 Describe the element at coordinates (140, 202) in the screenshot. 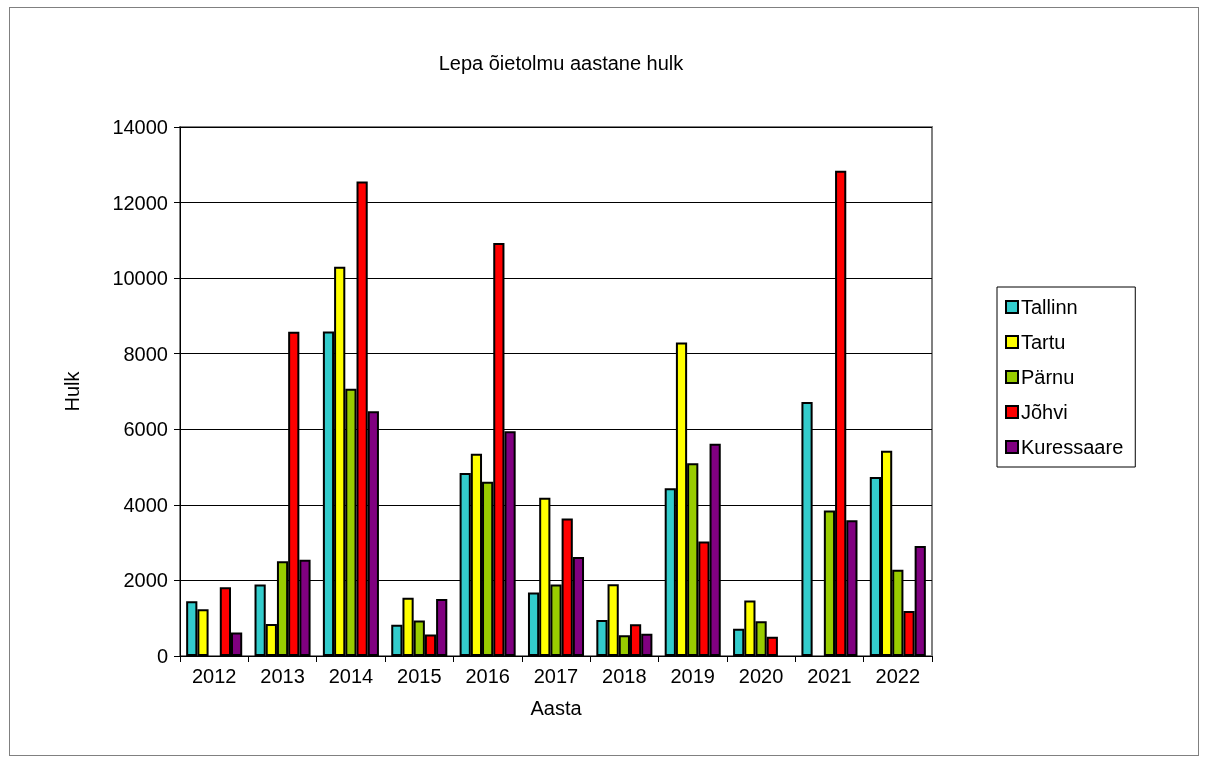

I see `y-tick-label: 12000` at that location.